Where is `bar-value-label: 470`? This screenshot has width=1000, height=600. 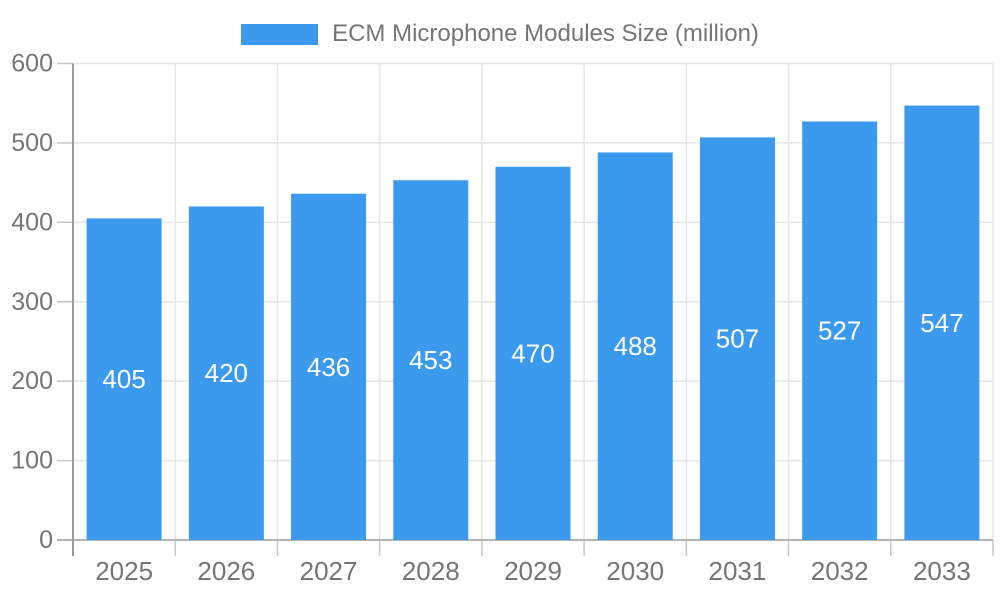
bar-value-label: 470 is located at coordinates (532, 353).